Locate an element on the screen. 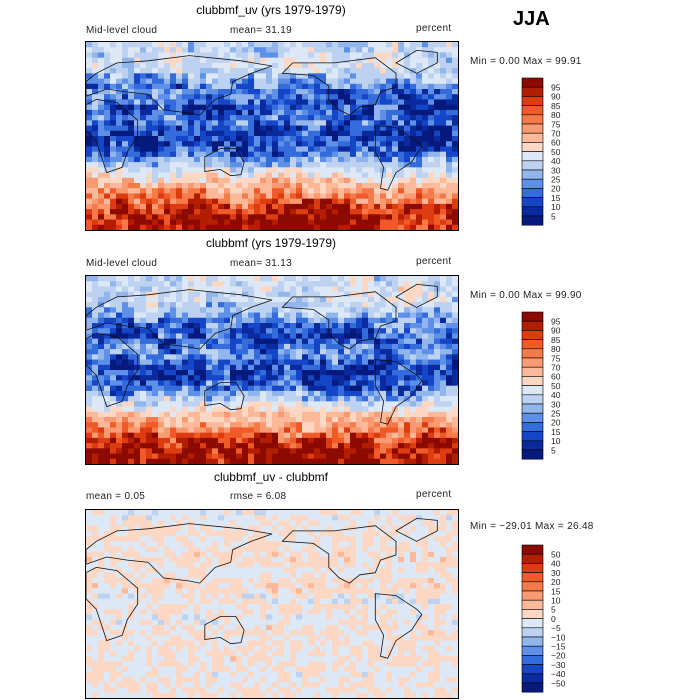 The height and width of the screenshot is (700, 700). colorbar-tick-label: 75 is located at coordinates (556, 358).